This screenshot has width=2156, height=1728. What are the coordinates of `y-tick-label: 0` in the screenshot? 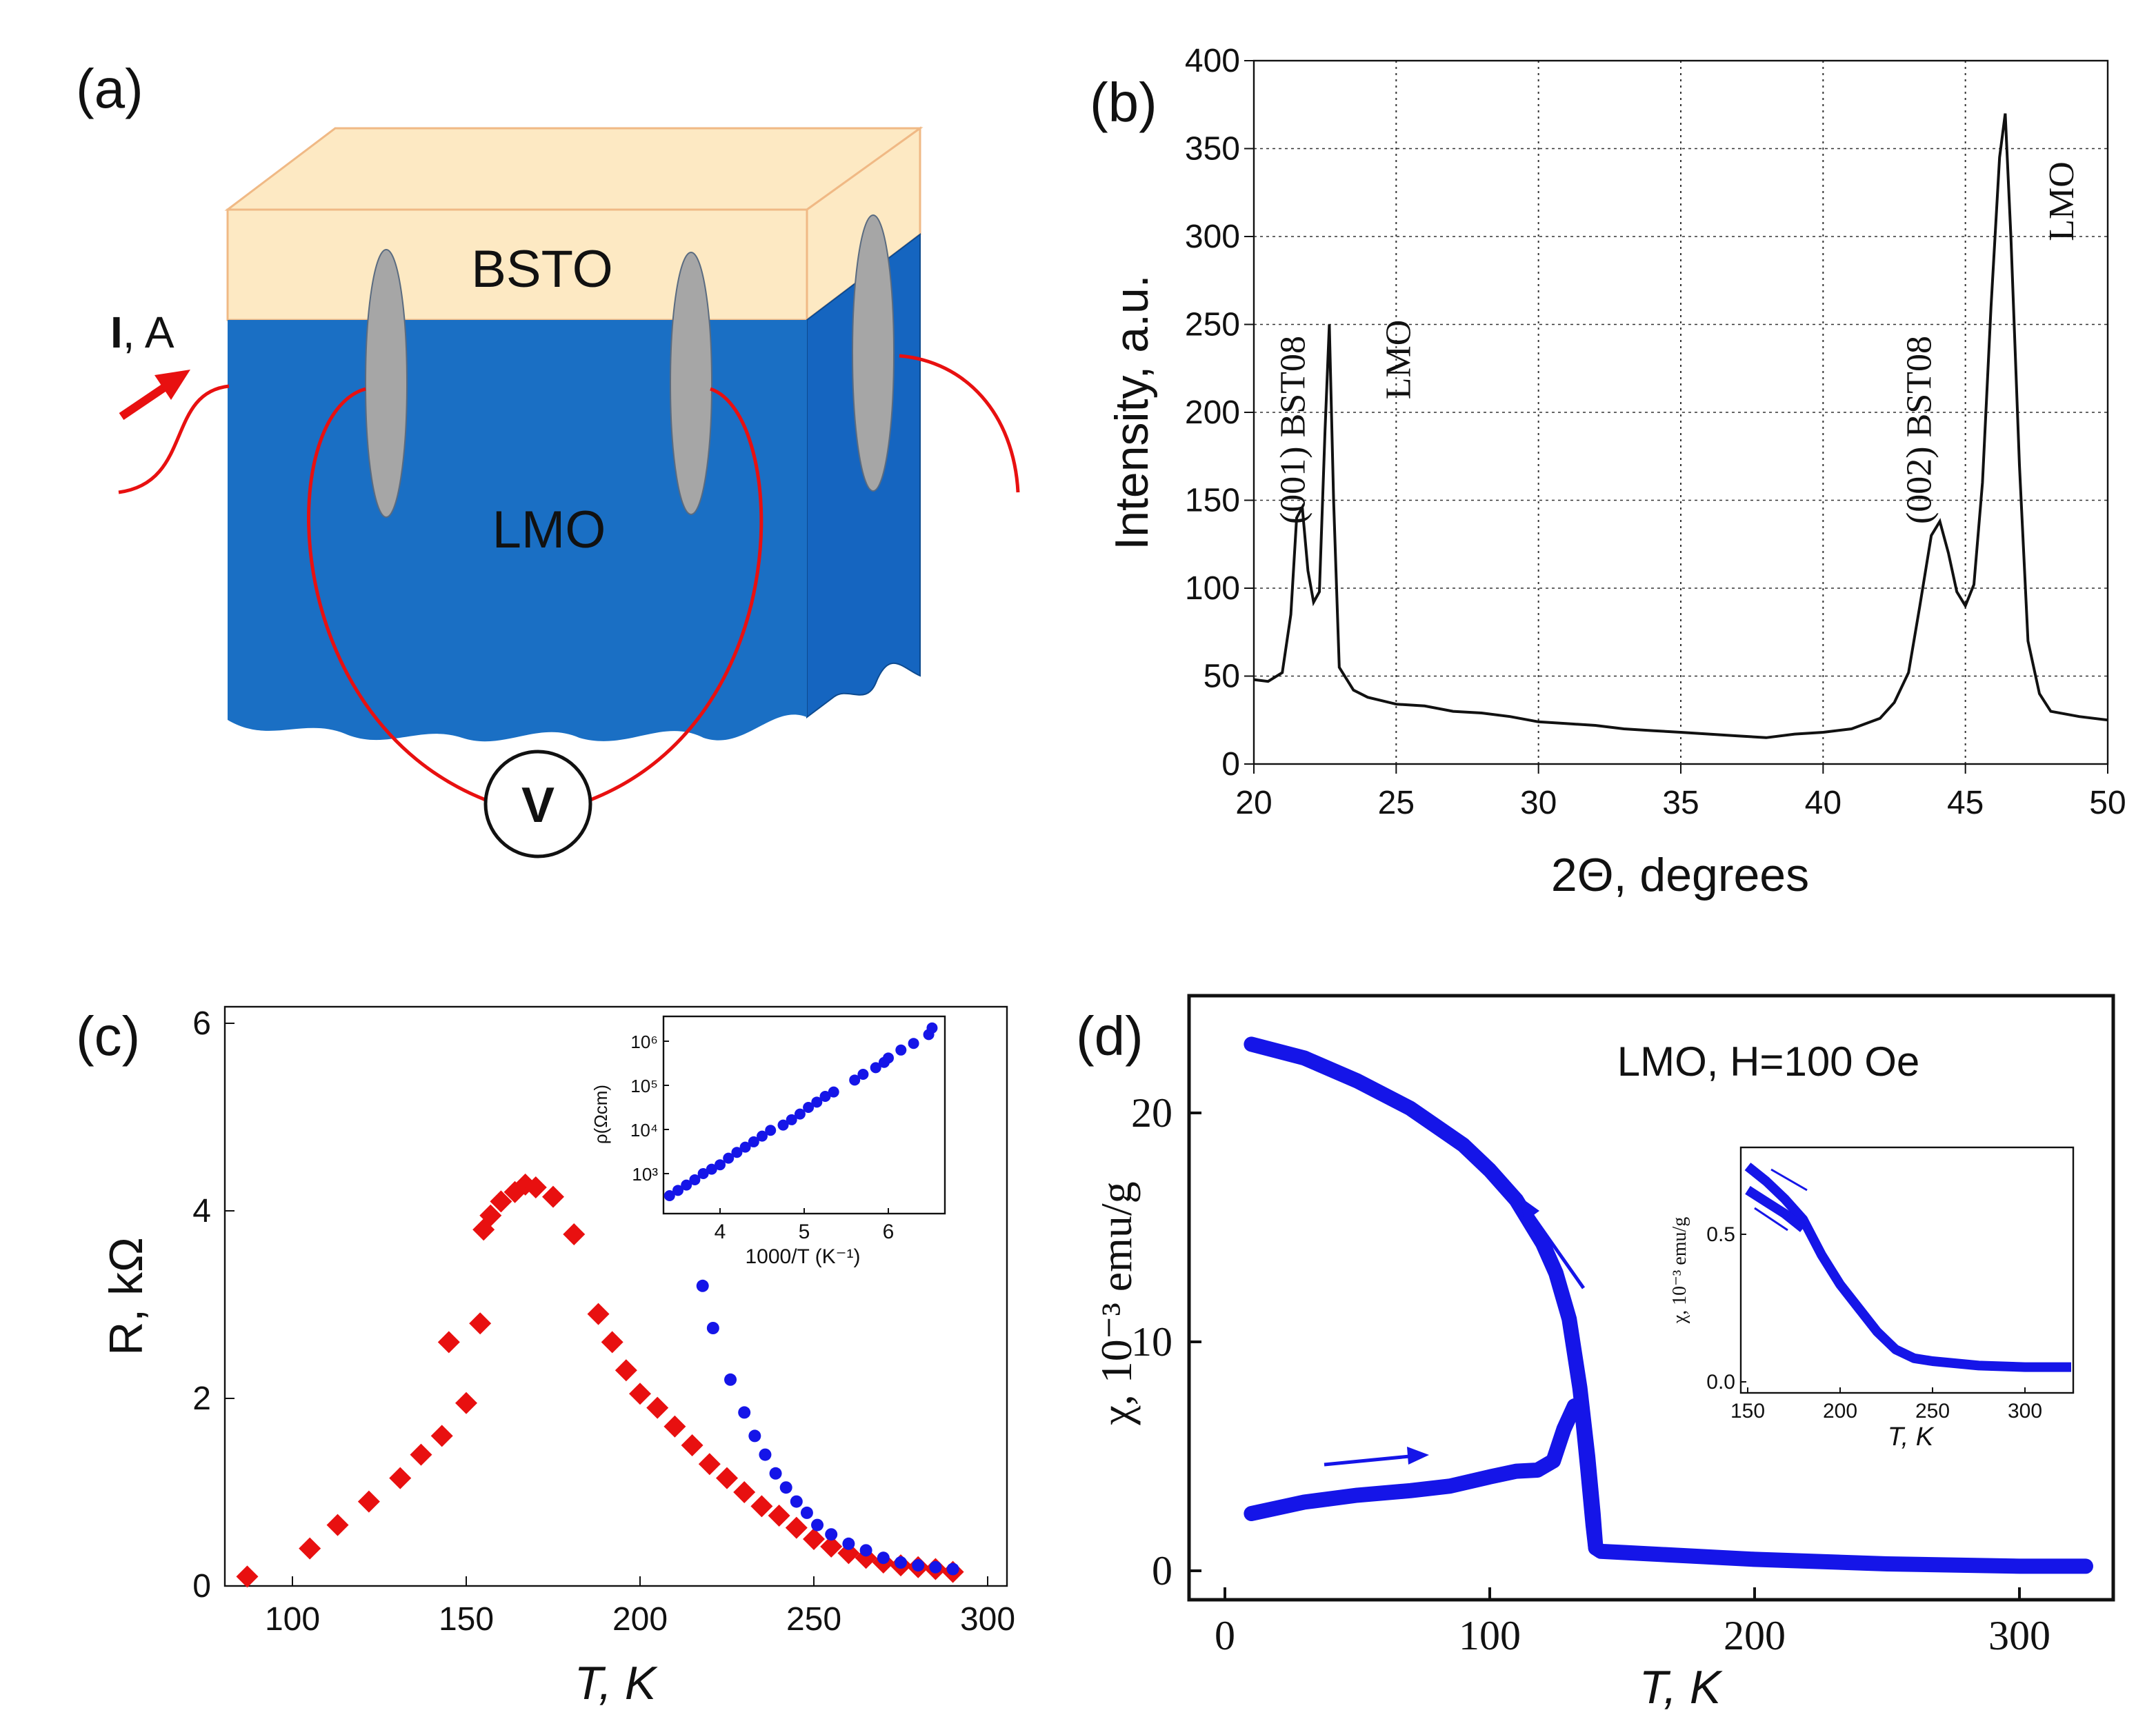 It's located at (201, 1586).